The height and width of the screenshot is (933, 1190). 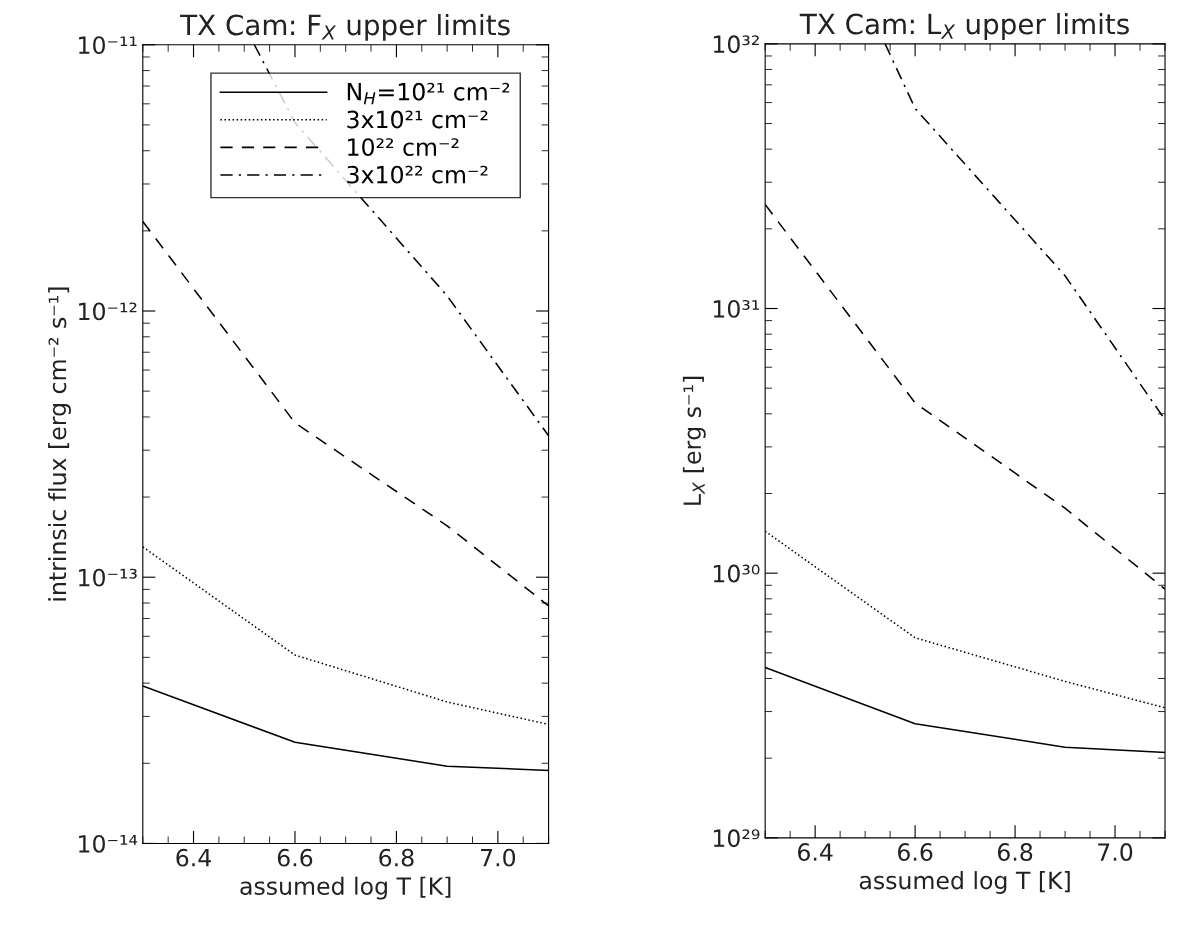 What do you see at coordinates (694, 440) in the screenshot?
I see `y-axis-title: L$_{X}$ [erg s⁻¹]` at bounding box center [694, 440].